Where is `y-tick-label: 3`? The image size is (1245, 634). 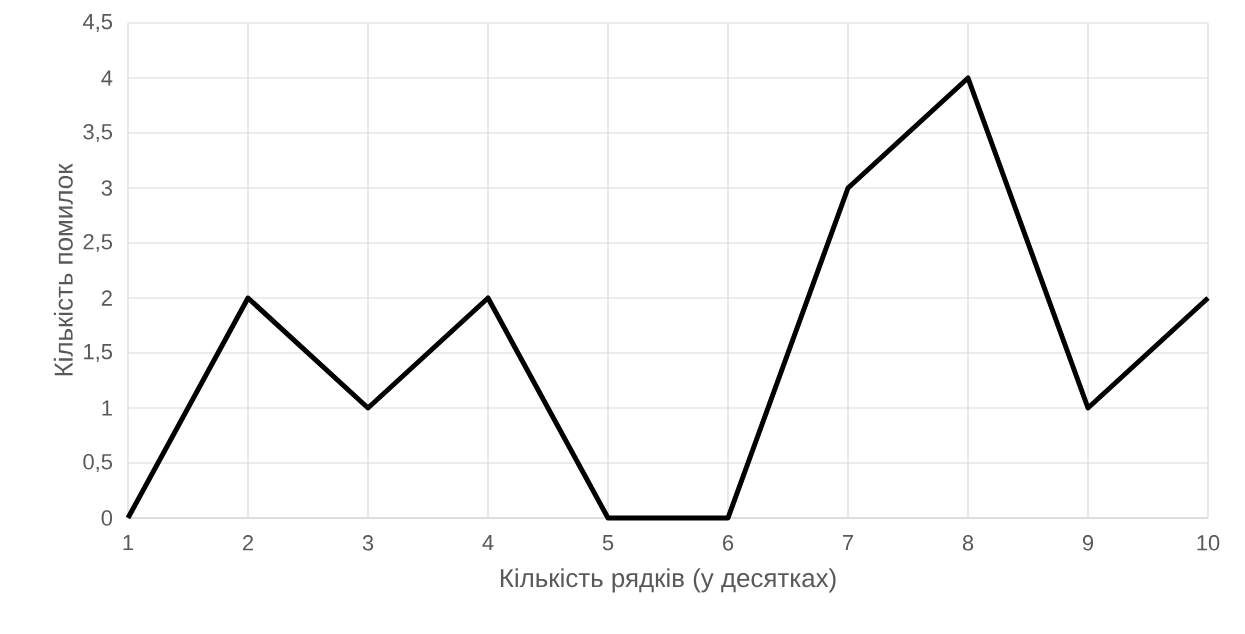 y-tick-label: 3 is located at coordinates (106, 188).